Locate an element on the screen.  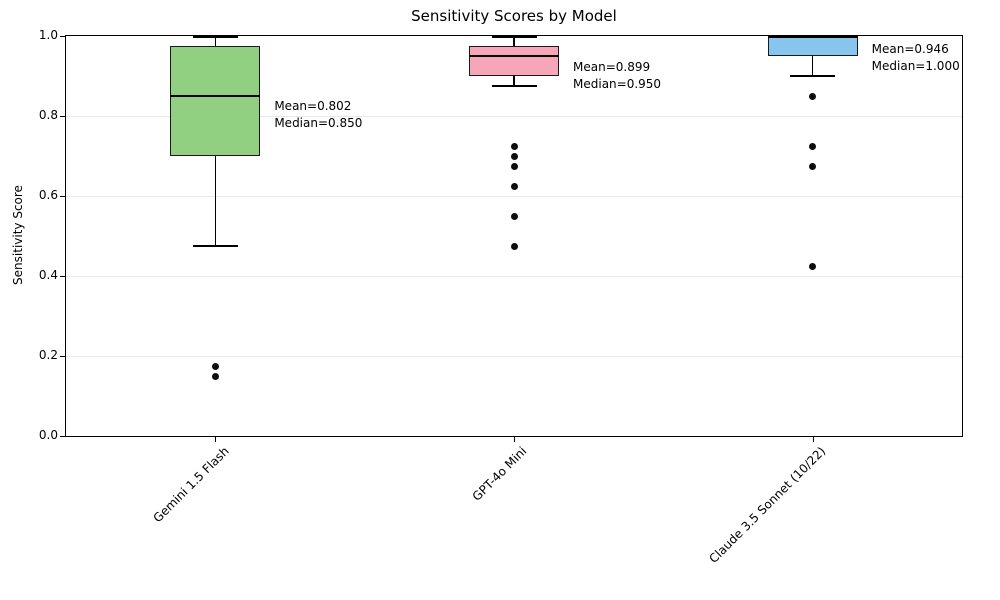
y-tick-label: 0.0 is located at coordinates (48, 435).